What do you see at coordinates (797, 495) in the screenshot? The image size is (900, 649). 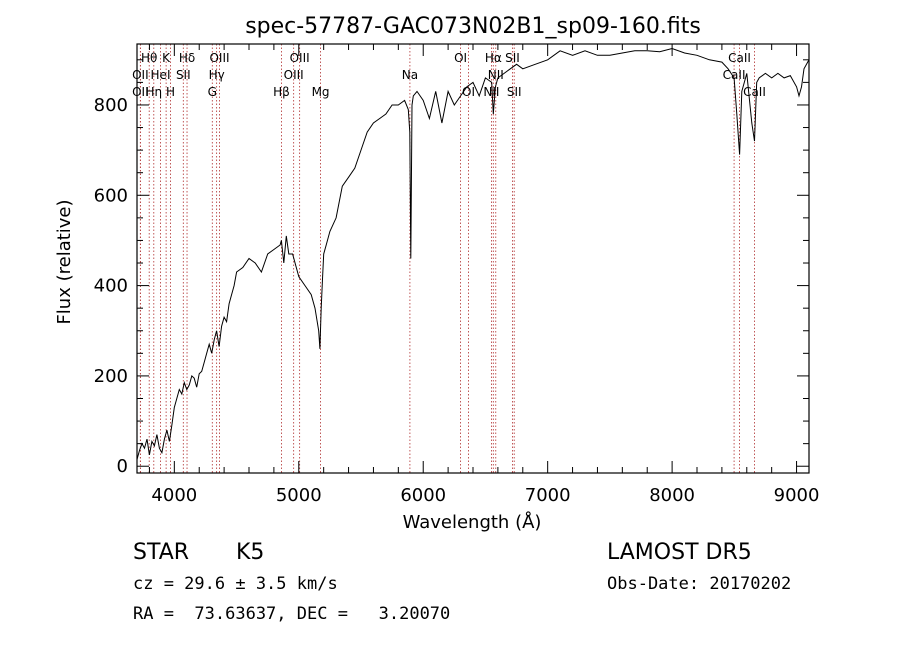 I see `x-tick-label: 9000` at bounding box center [797, 495].